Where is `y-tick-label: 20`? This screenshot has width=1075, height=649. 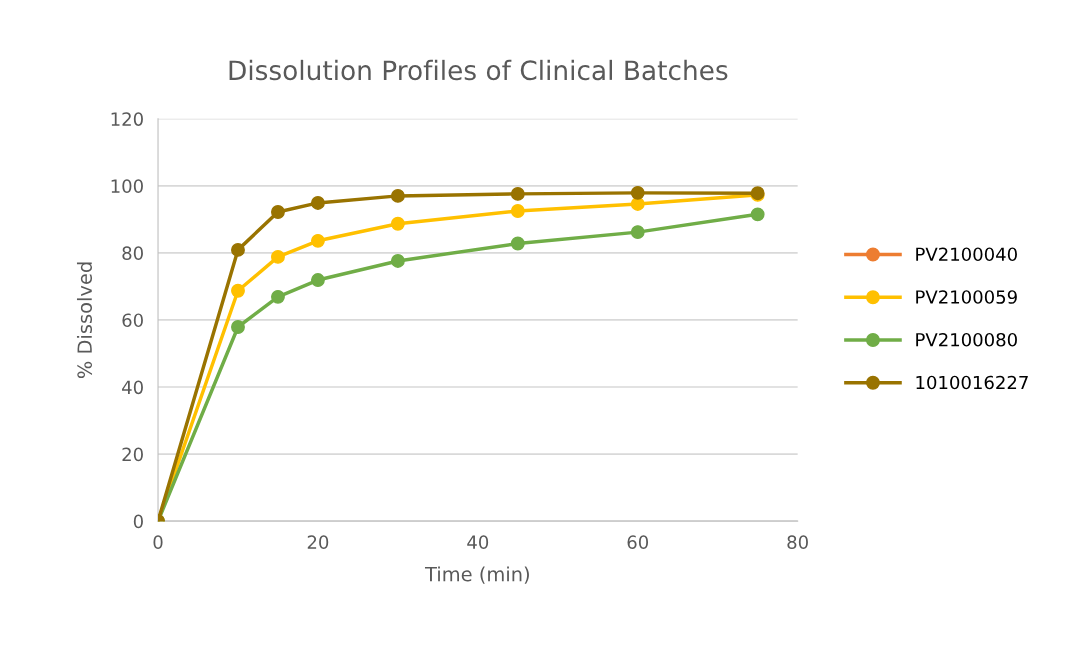
y-tick-label: 20 is located at coordinates (132, 454).